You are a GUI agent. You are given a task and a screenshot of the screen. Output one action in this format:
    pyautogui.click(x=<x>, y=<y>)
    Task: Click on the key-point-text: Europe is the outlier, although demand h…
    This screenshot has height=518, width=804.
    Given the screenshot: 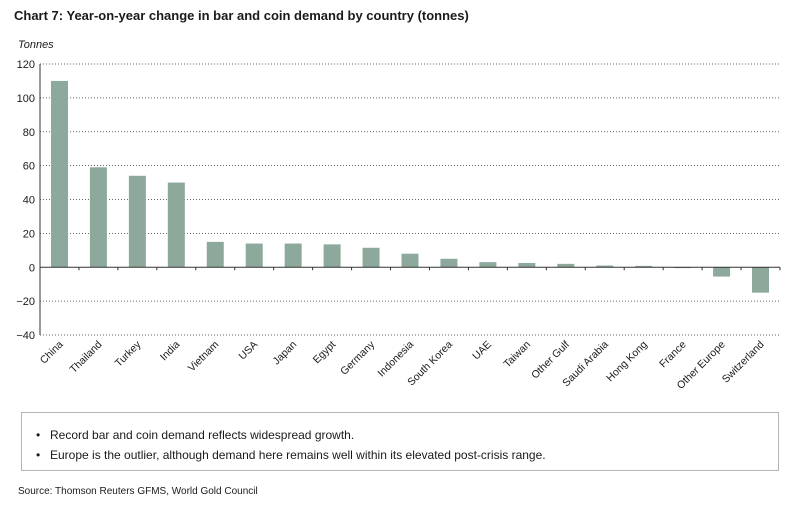 What is the action you would take?
    pyautogui.click(x=298, y=455)
    